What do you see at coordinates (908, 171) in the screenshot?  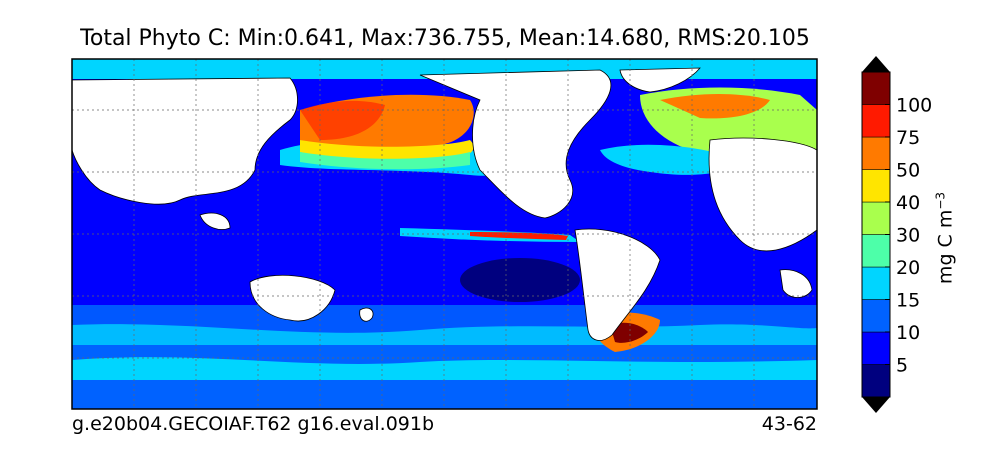 I see `colorbar-tick-label: 50` at bounding box center [908, 171].